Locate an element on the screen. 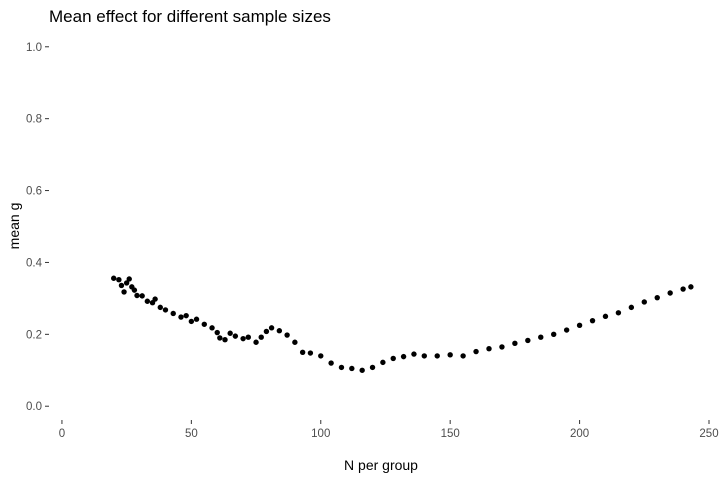 The image size is (720, 480). x-axis-label: N per group is located at coordinates (381, 465).